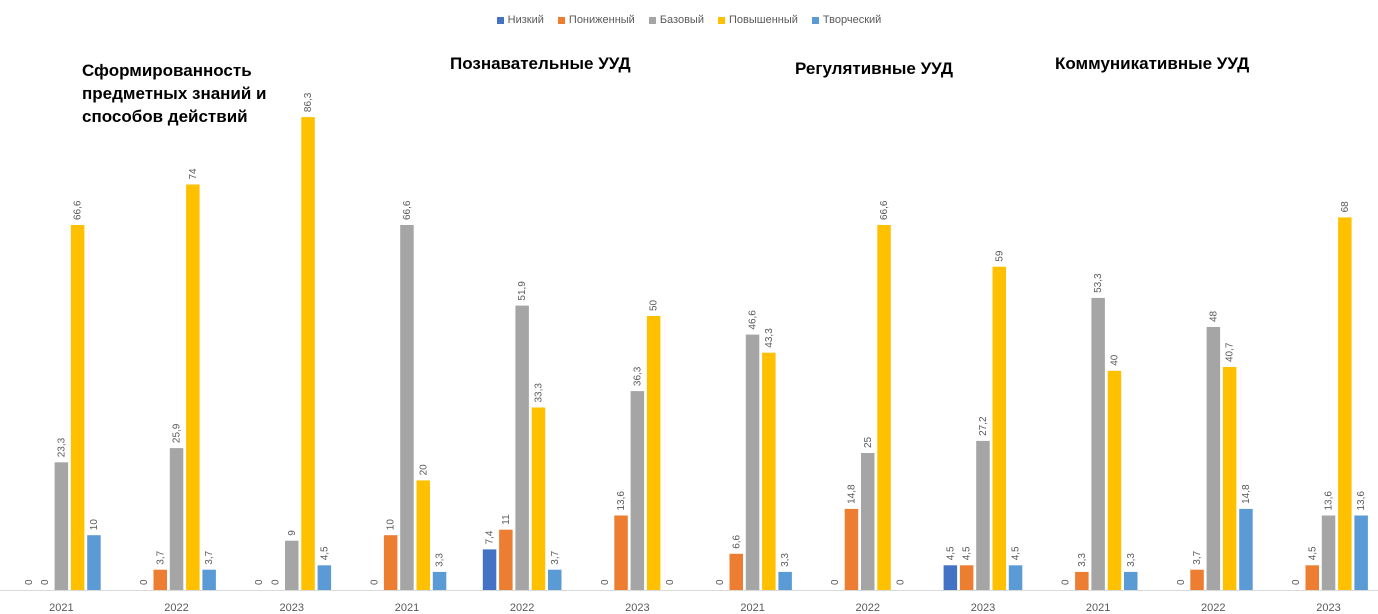 Image resolution: width=1378 pixels, height=614 pixels. I want to click on data-label: 36,3, so click(637, 376).